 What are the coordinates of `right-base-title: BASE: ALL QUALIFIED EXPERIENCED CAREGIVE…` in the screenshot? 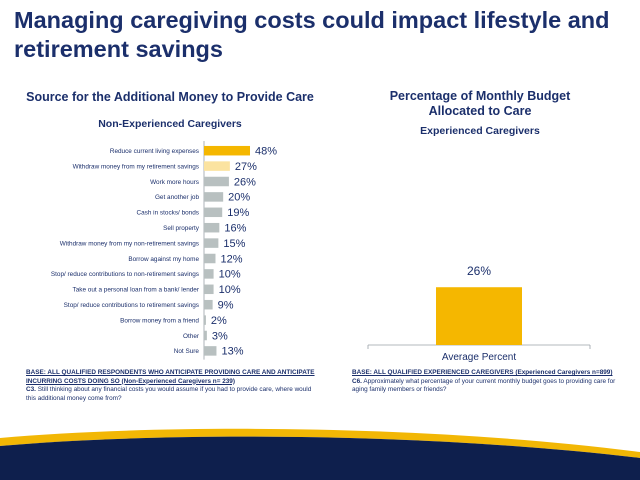 It's located at (482, 372).